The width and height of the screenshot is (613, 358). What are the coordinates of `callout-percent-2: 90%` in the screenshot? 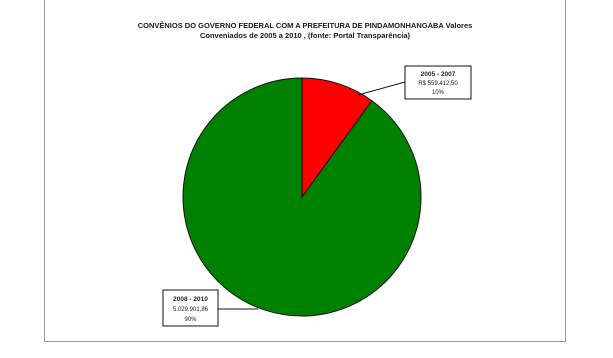 It's located at (190, 320).